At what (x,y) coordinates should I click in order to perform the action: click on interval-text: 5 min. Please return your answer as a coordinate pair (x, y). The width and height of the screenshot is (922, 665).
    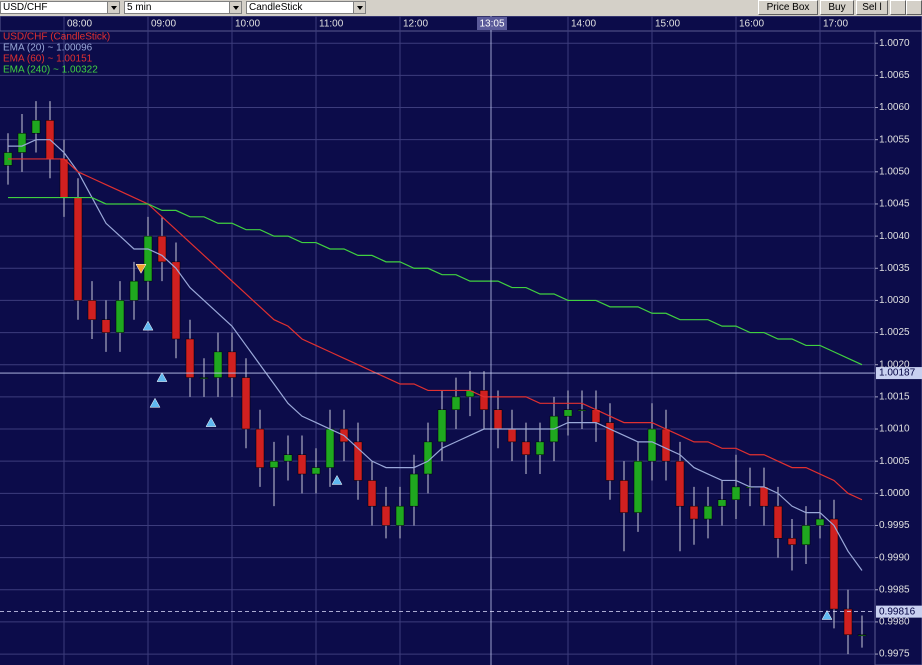
    Looking at the image, I should click on (139, 7).